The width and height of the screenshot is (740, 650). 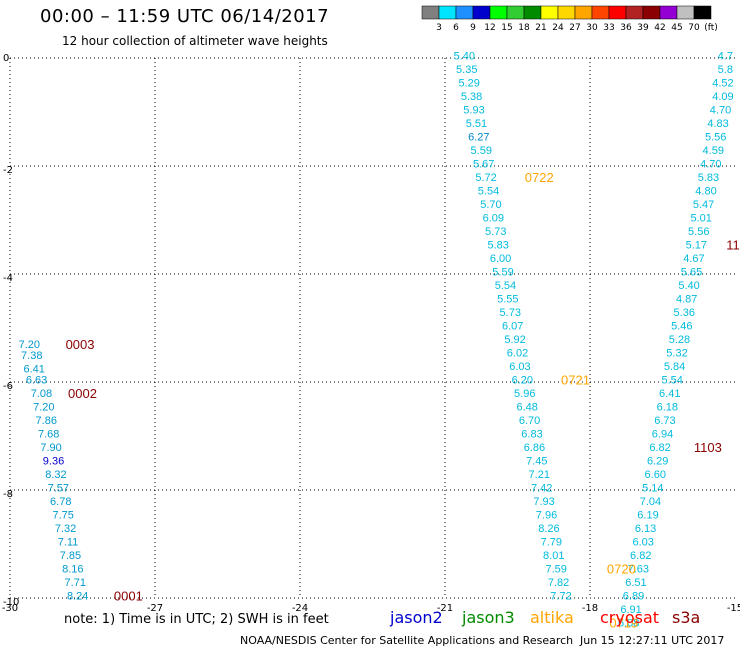 I want to click on wave-height-value: 7.08, so click(x=41, y=394).